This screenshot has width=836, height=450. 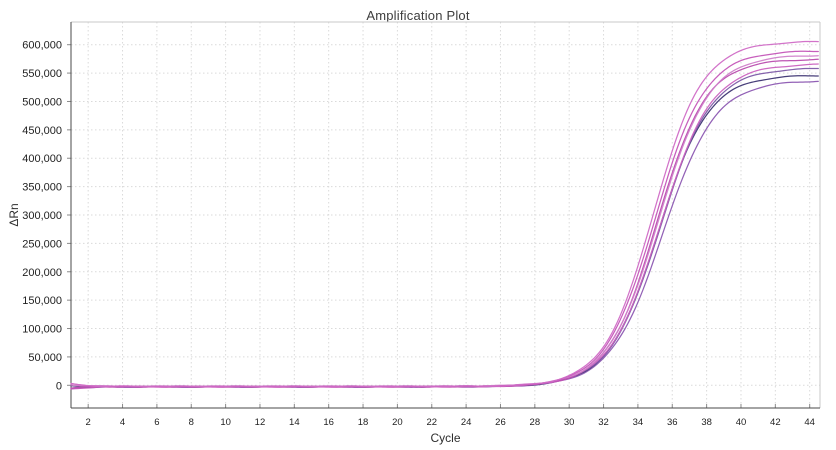 What do you see at coordinates (809, 422) in the screenshot?
I see `x-tick-label: 44` at bounding box center [809, 422].